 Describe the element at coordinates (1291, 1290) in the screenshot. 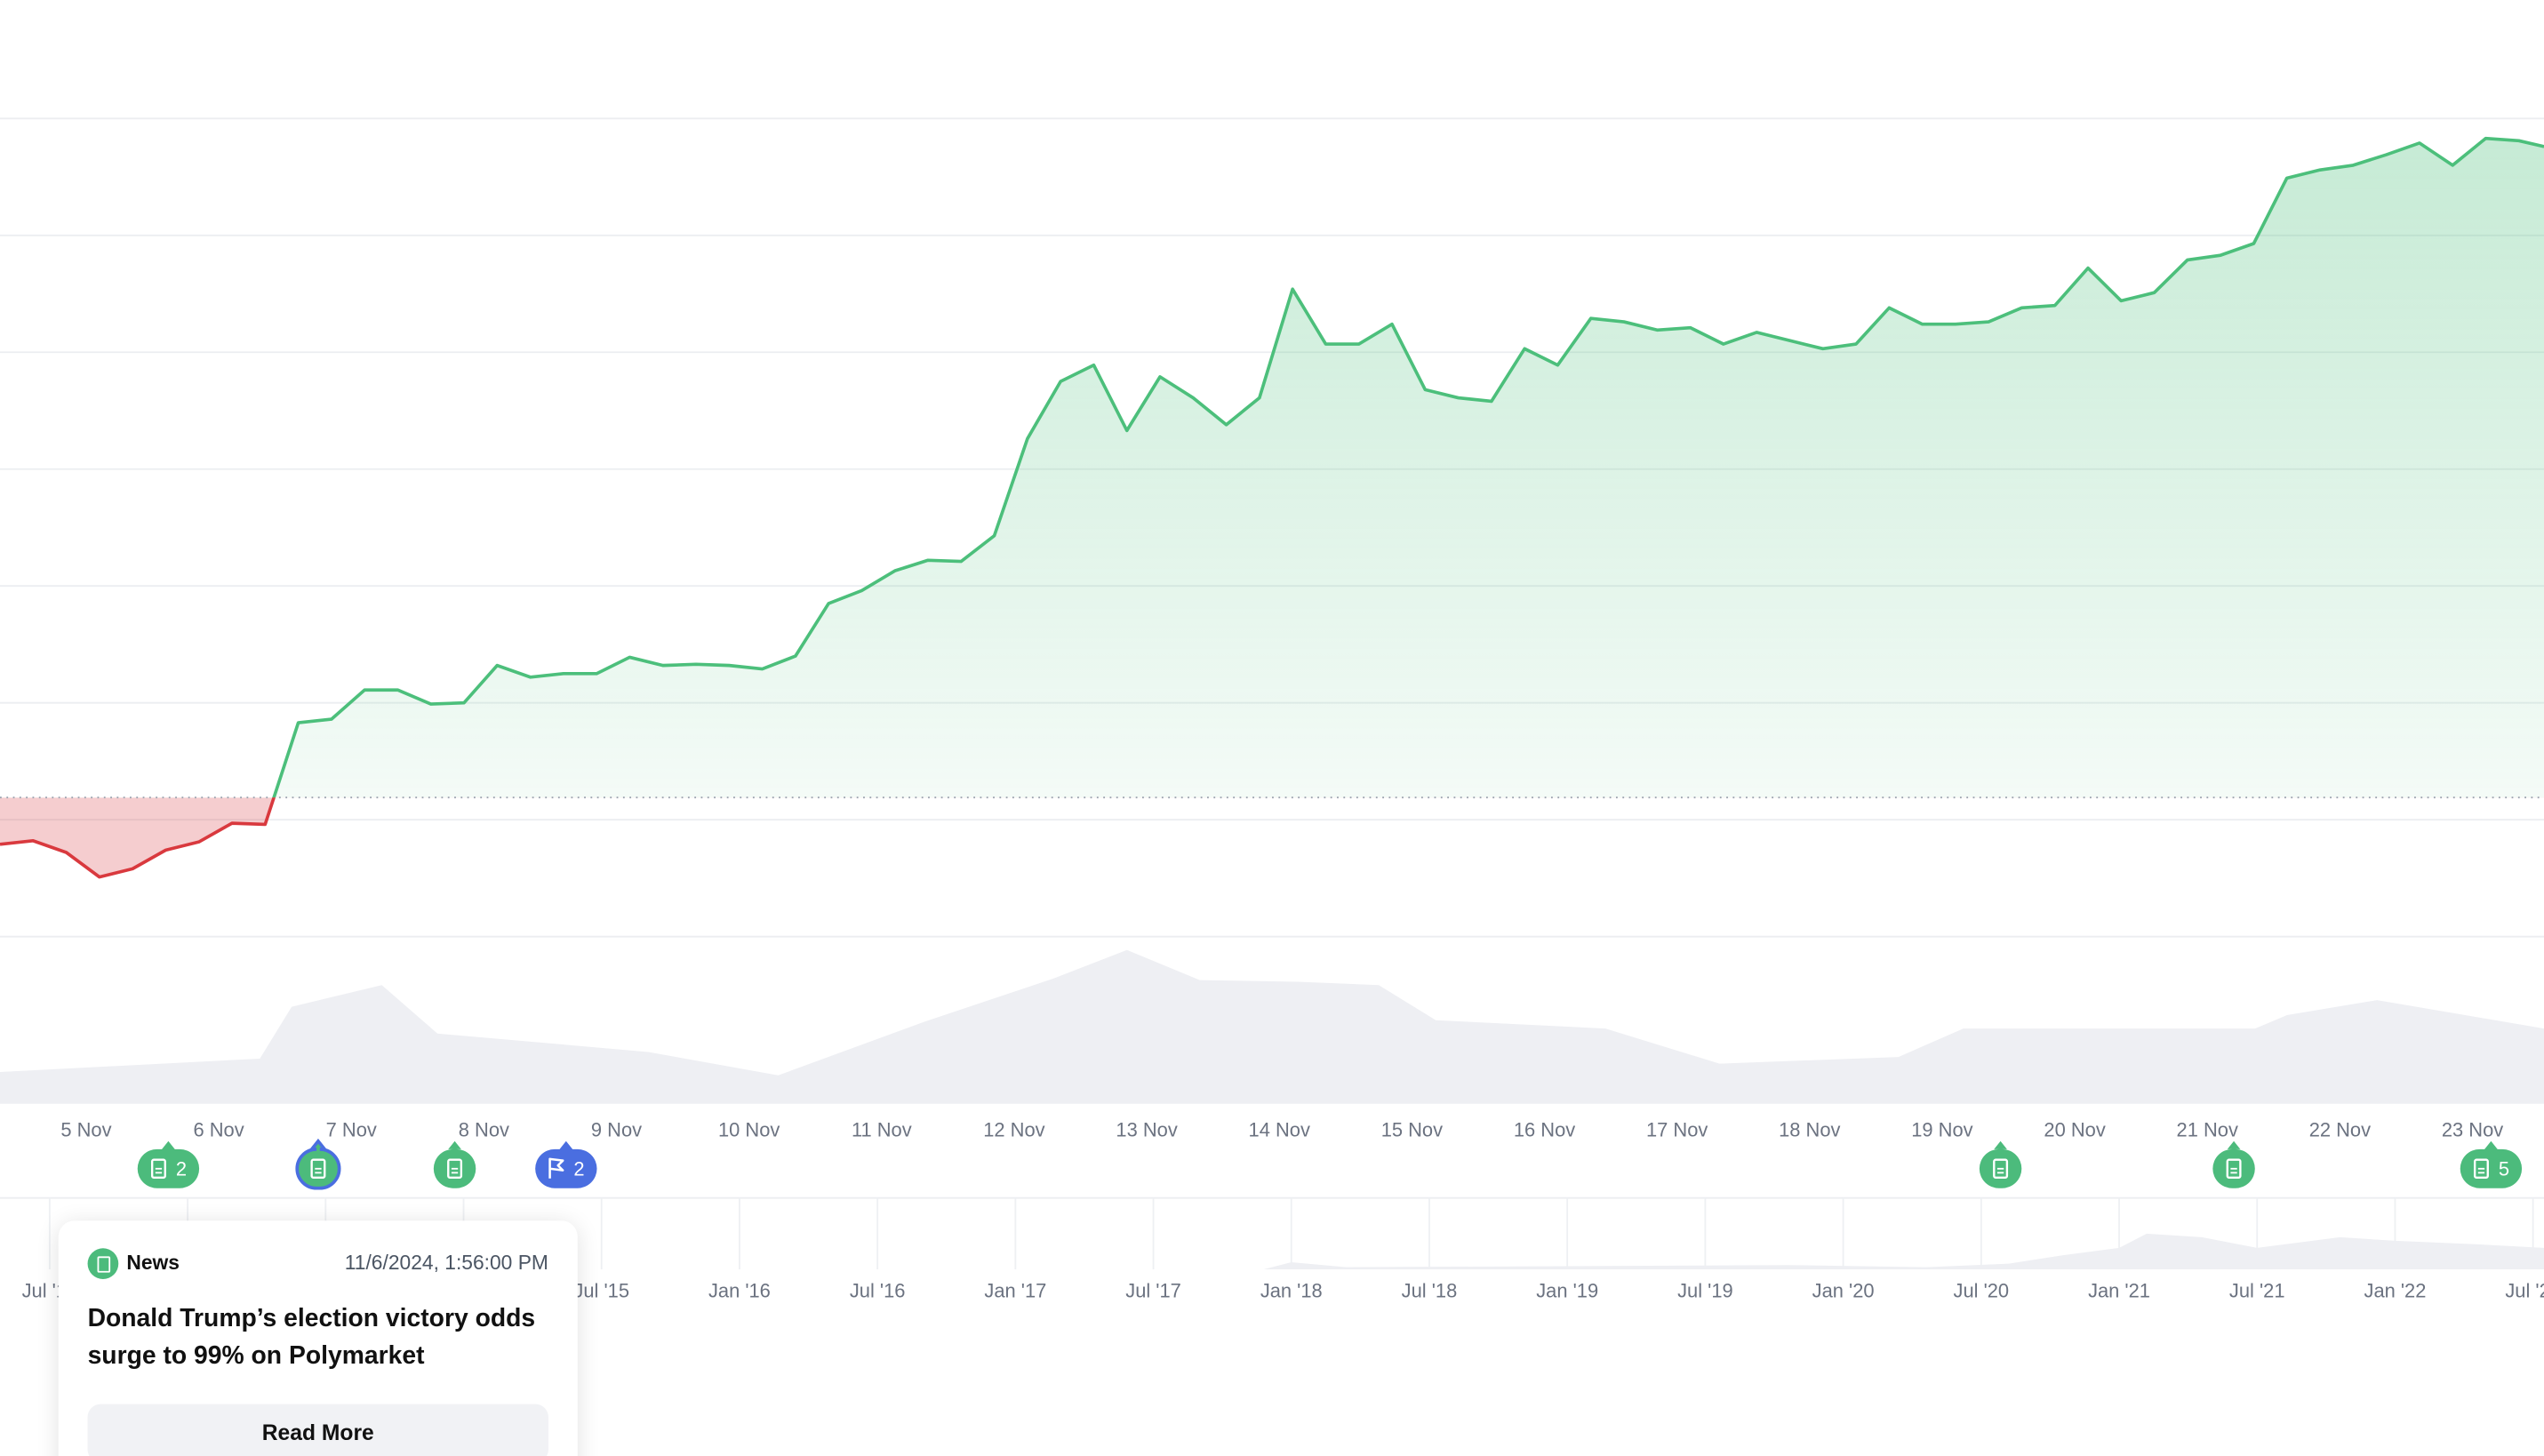

I see `navigator-tick-label: Jan '18` at that location.